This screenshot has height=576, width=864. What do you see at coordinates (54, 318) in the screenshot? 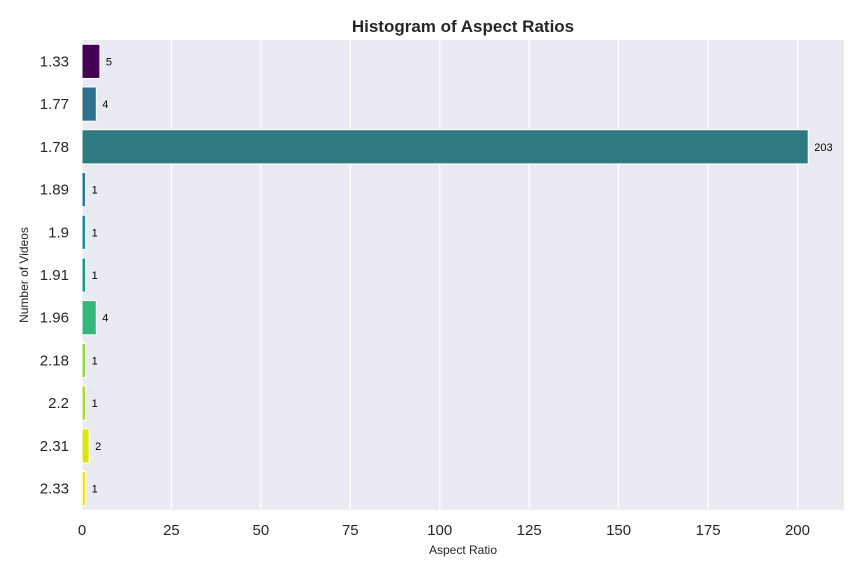
I see `y-tick-label: 1.96` at bounding box center [54, 318].